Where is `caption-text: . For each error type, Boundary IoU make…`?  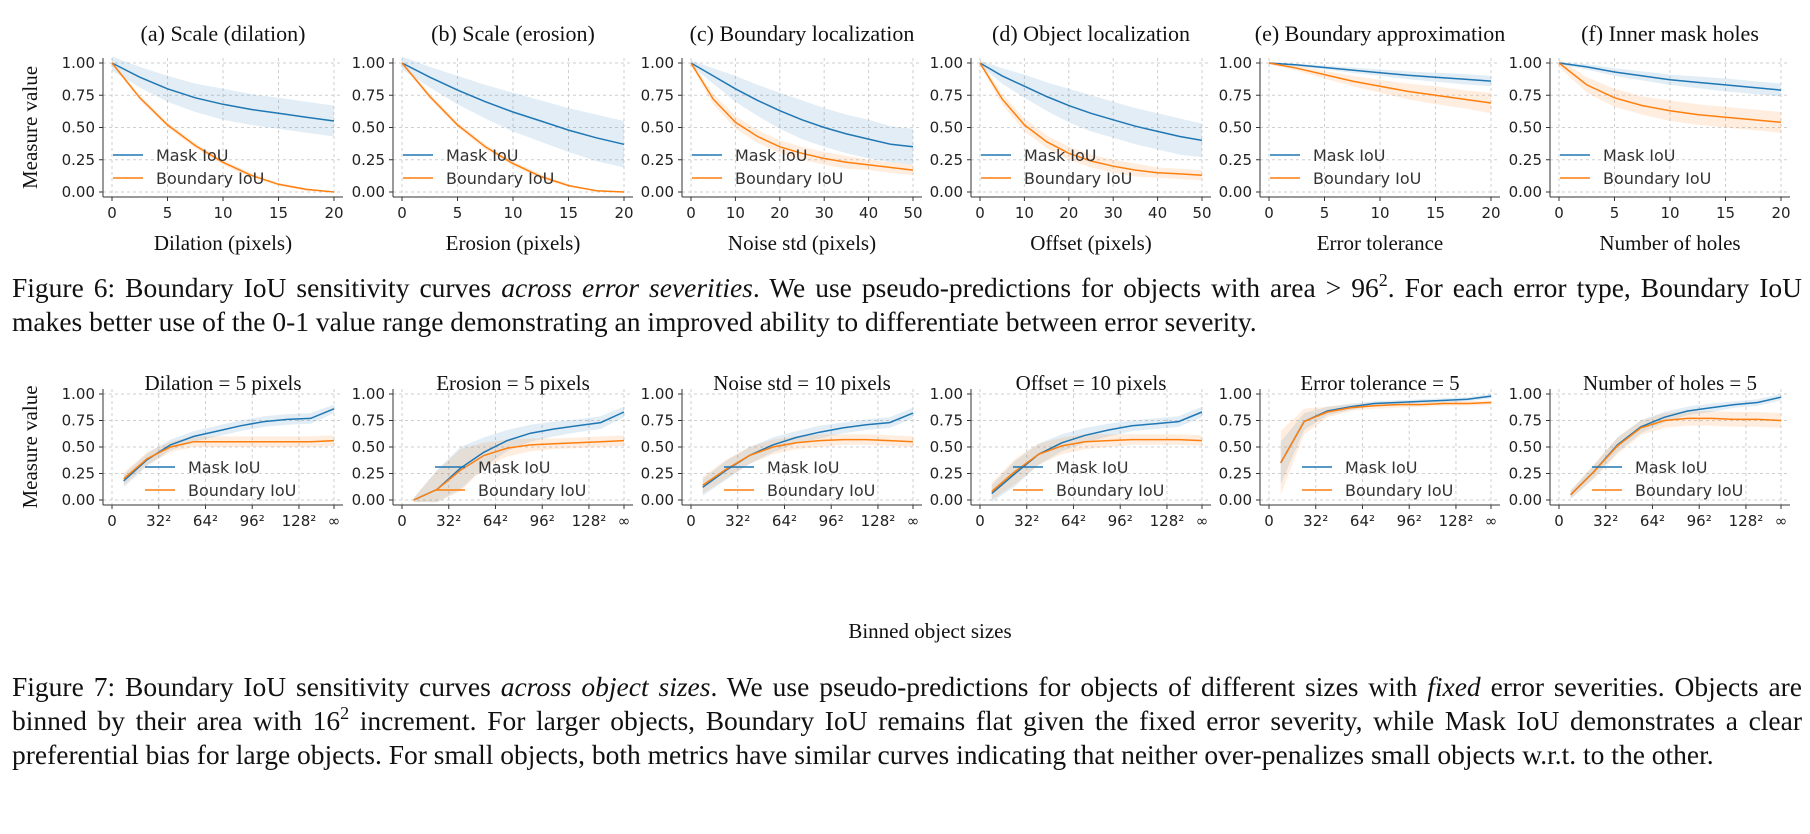
caption-text: . For each error type, Boundary IoU make… is located at coordinates (907, 304).